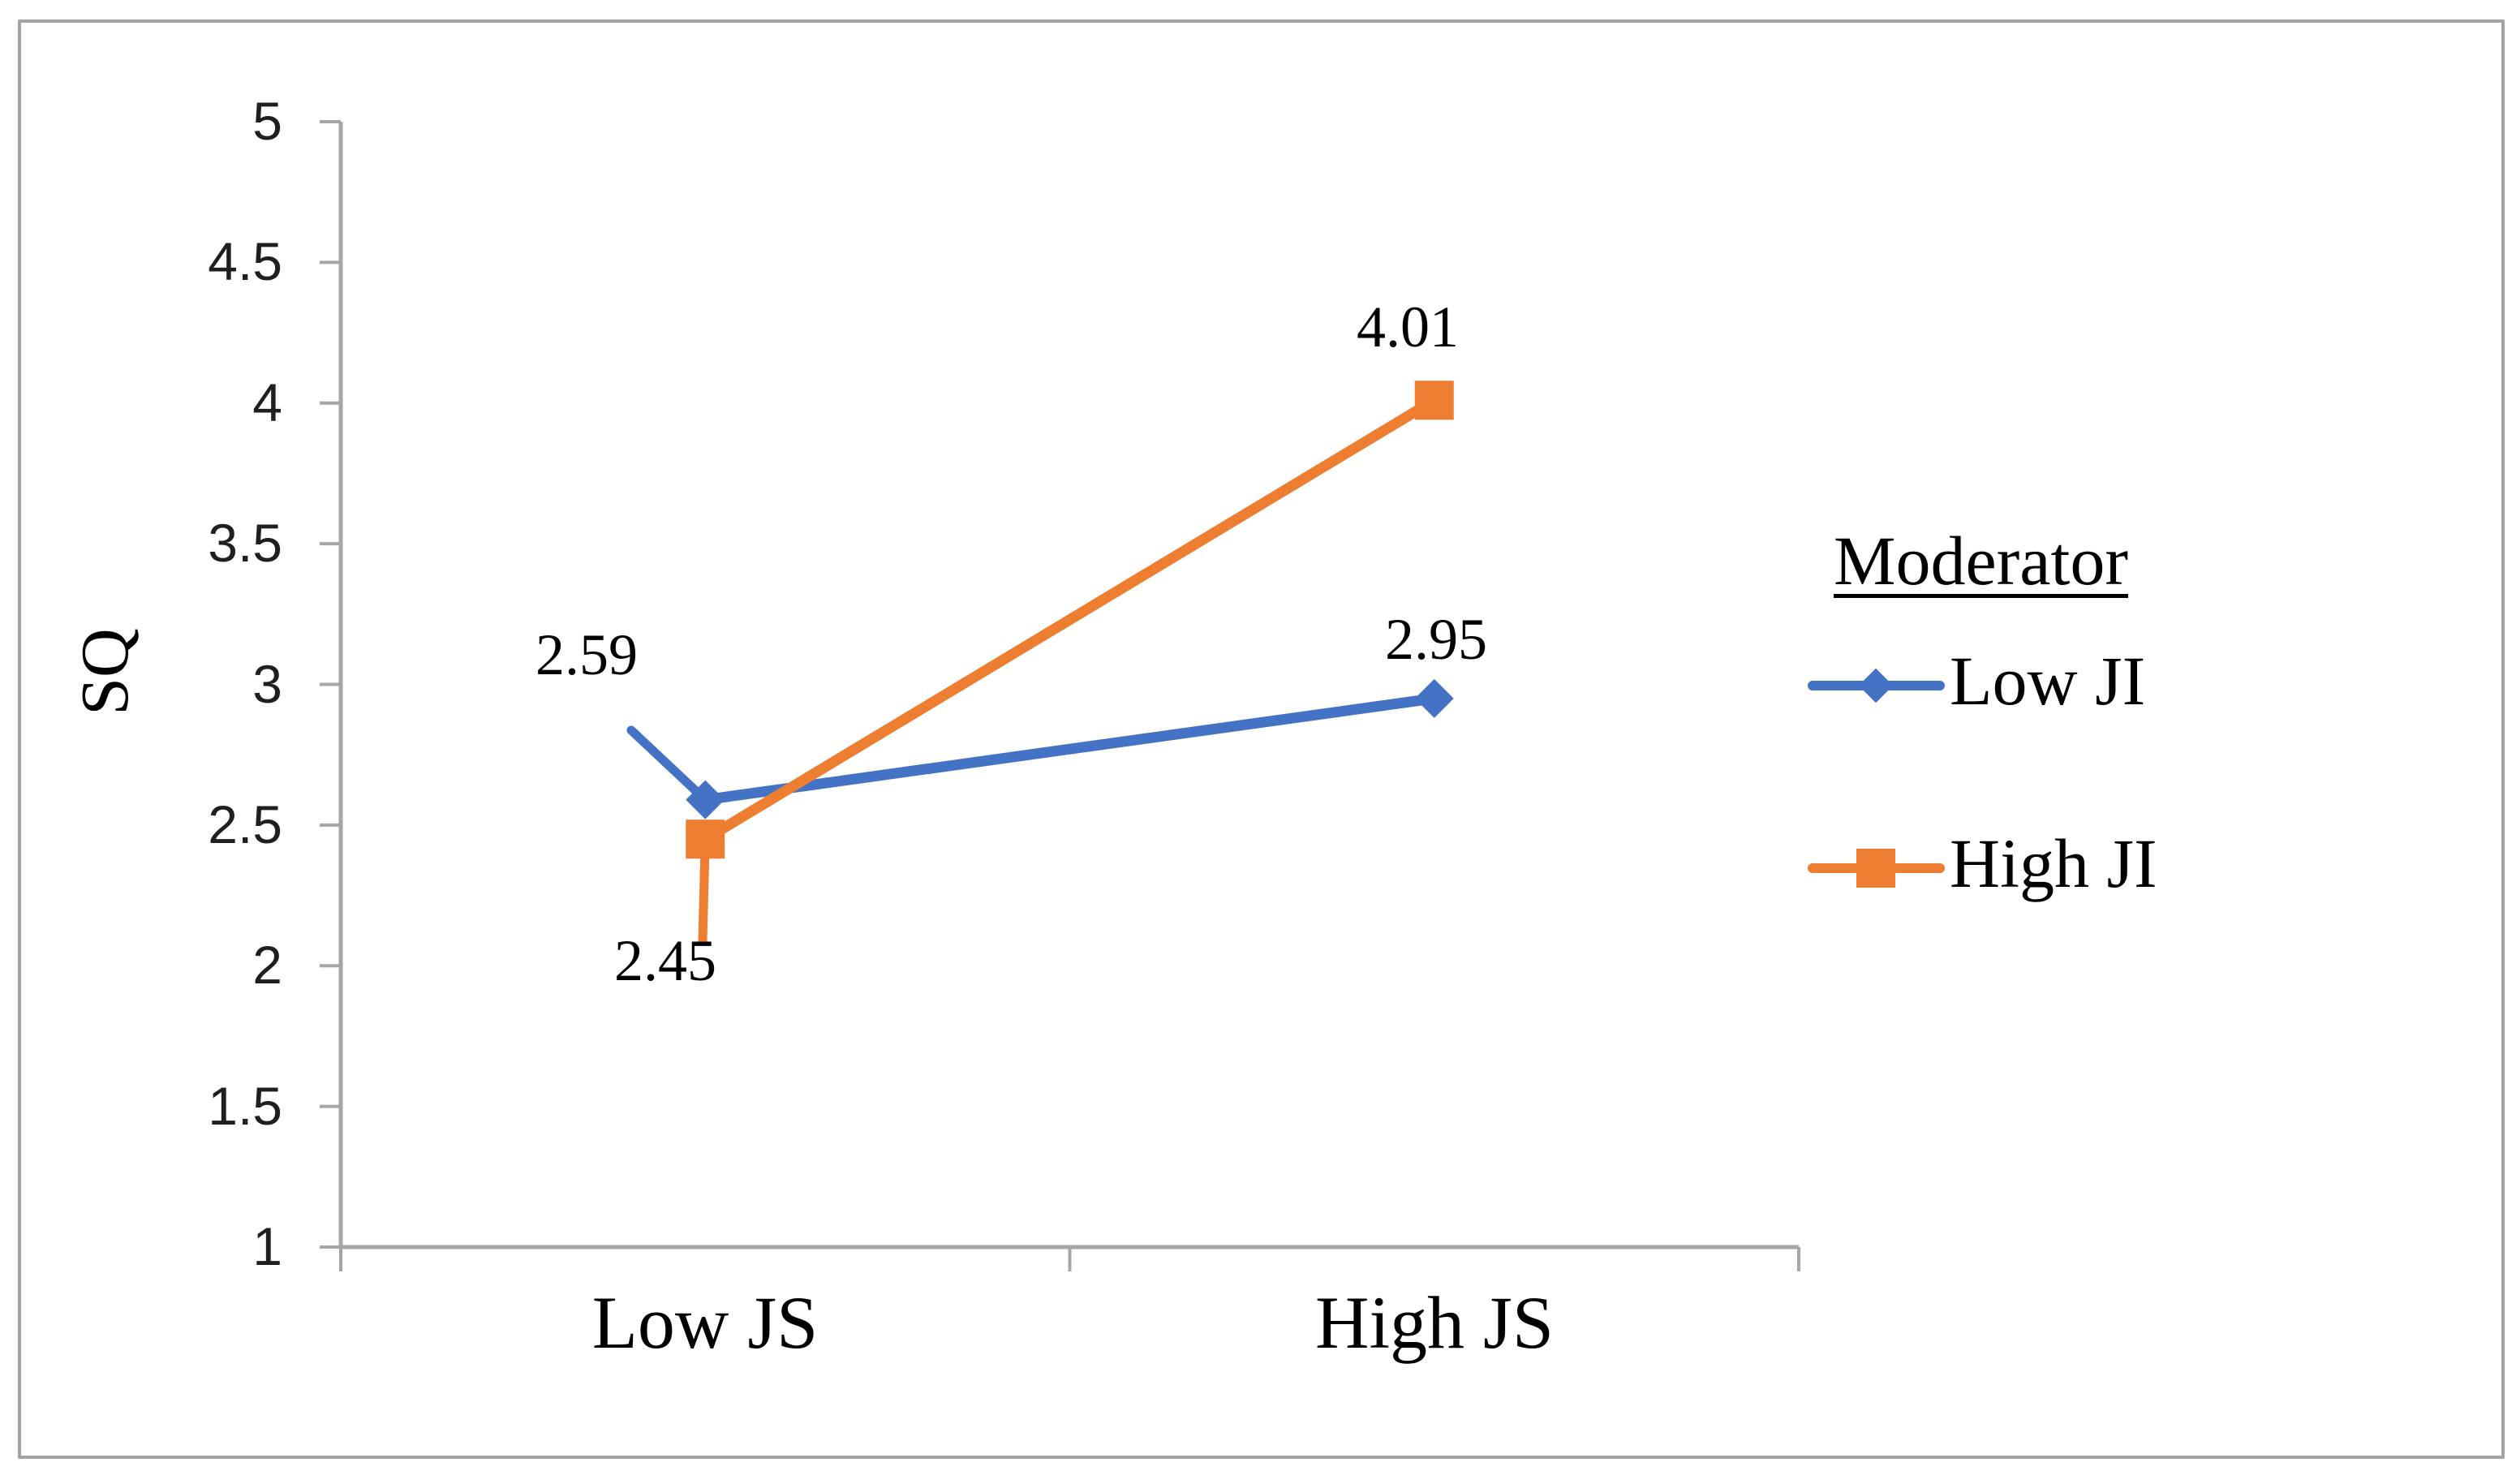 The image size is (2516, 1484). What do you see at coordinates (2054, 863) in the screenshot?
I see `legend-label-high-ji: High JI` at bounding box center [2054, 863].